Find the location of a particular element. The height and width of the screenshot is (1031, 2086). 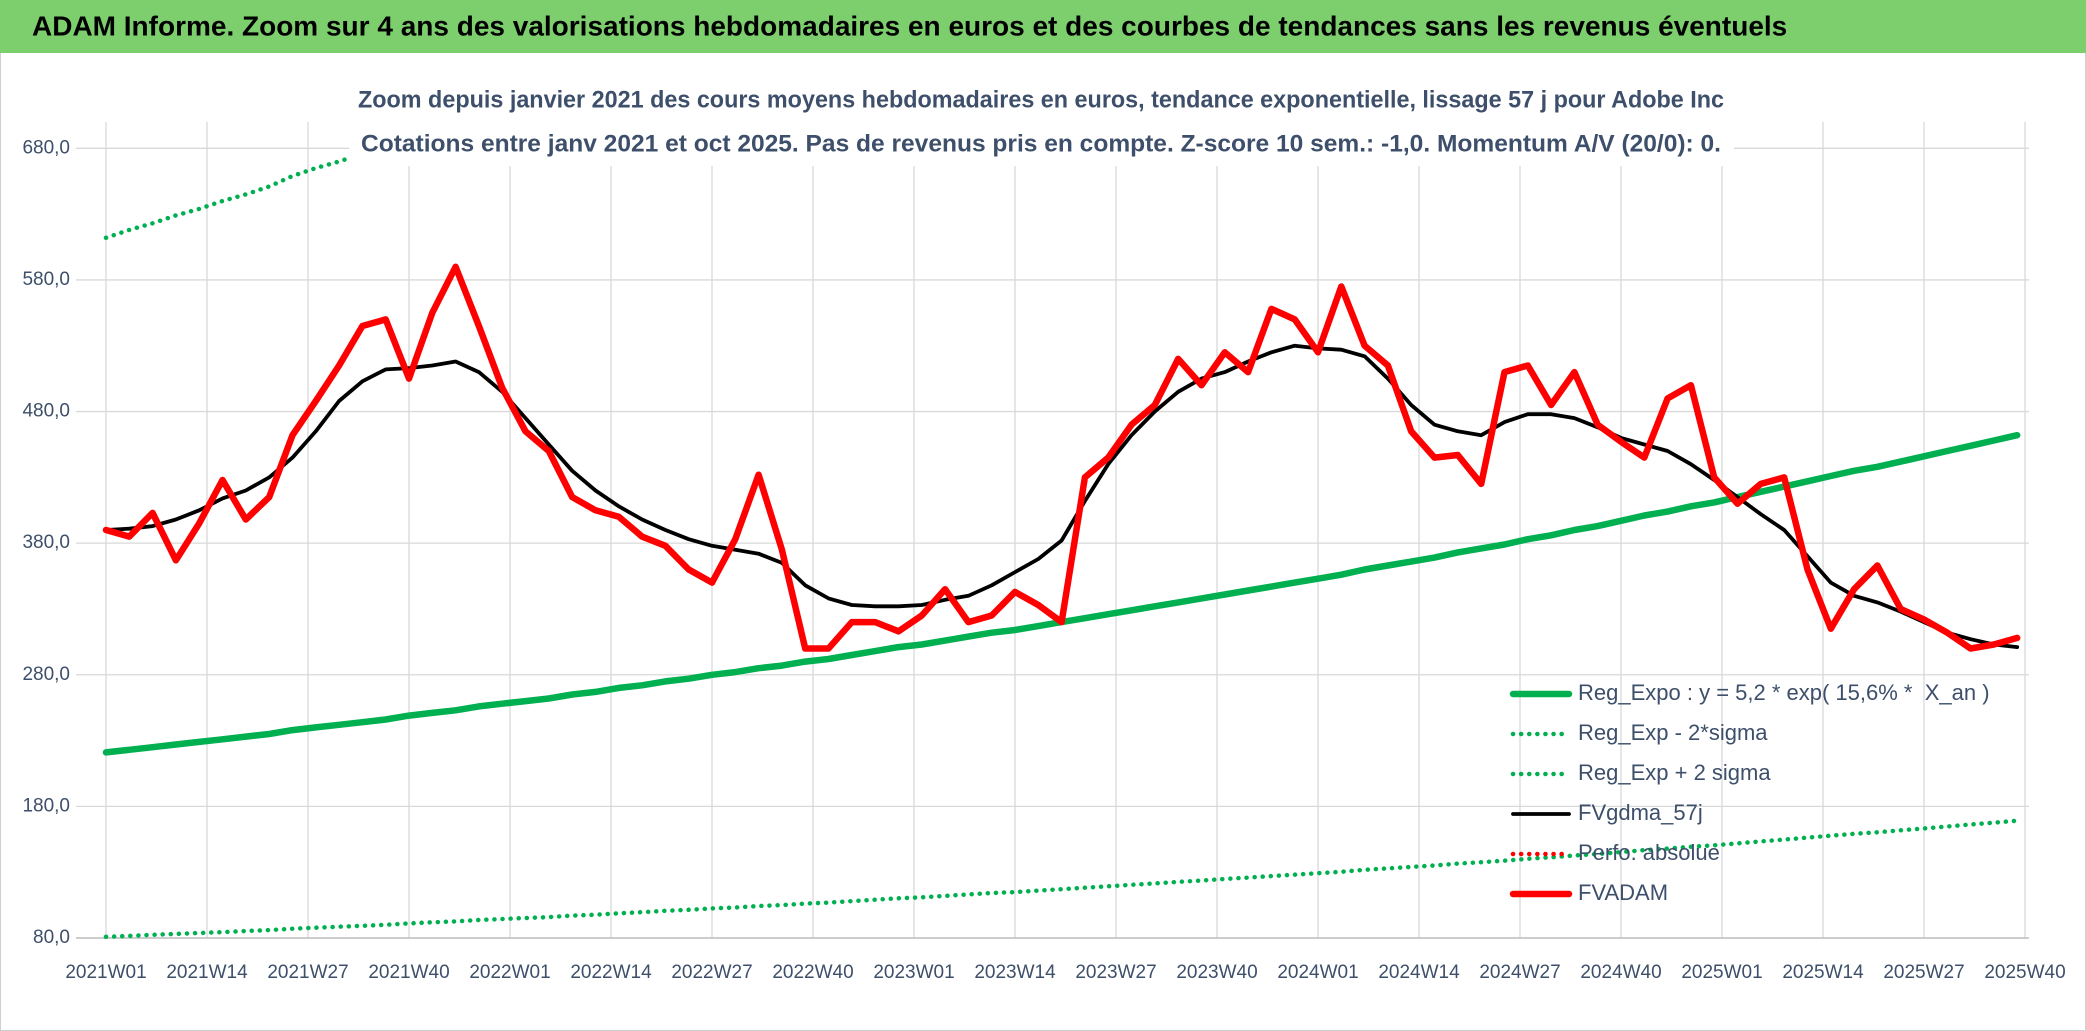

legend-label: Perfo. absolue is located at coordinates (1649, 852).